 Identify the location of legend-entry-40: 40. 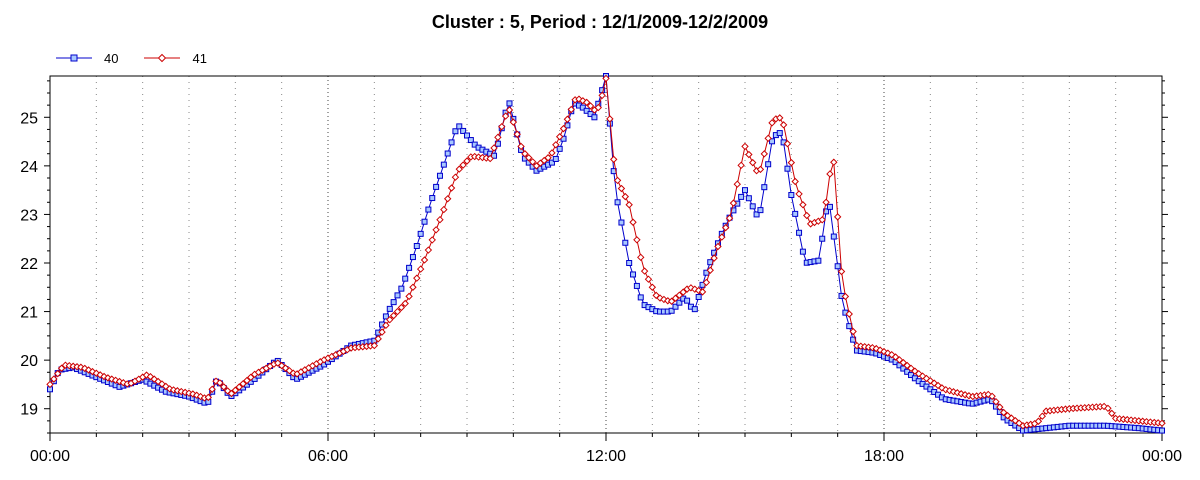
(87, 58).